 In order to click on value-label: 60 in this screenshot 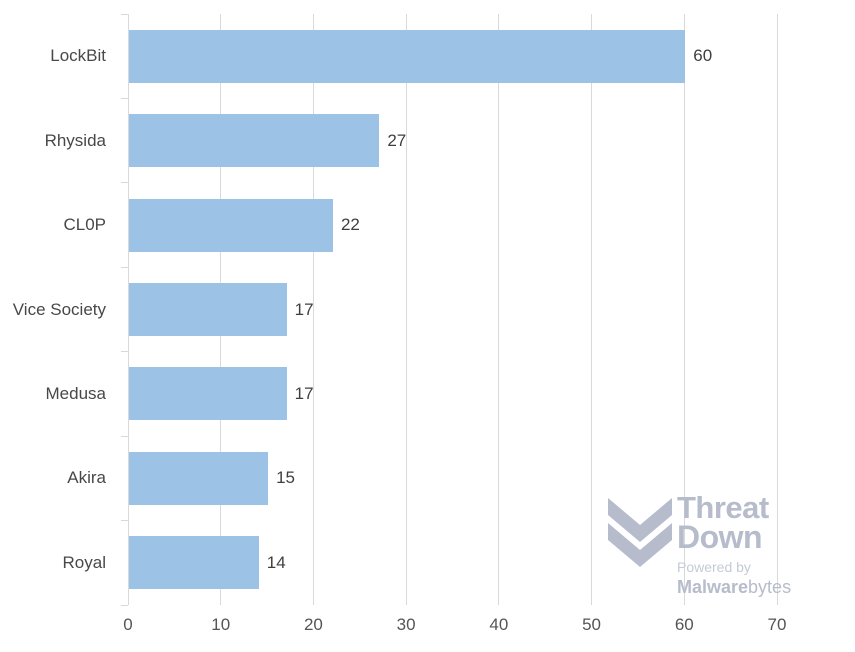, I will do `click(703, 56)`.